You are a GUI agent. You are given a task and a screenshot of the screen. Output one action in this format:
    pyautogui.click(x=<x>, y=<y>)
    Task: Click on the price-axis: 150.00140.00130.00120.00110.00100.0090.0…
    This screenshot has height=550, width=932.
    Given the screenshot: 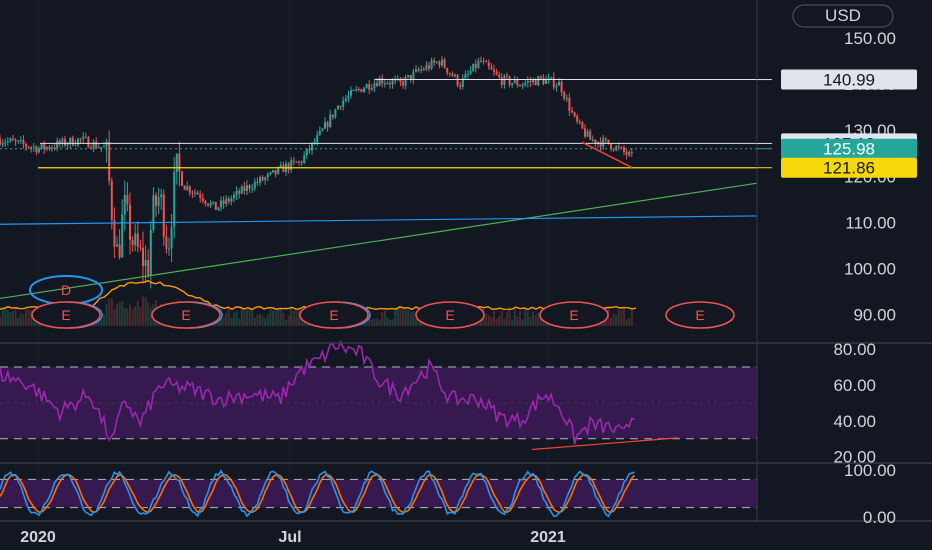 What is the action you would take?
    pyautogui.click(x=864, y=278)
    